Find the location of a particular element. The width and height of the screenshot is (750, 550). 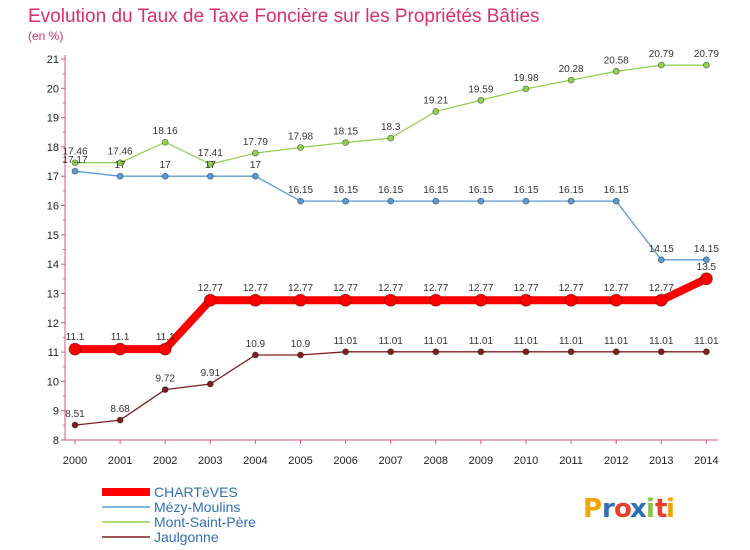

x-tick-label: 2000 is located at coordinates (75, 461).